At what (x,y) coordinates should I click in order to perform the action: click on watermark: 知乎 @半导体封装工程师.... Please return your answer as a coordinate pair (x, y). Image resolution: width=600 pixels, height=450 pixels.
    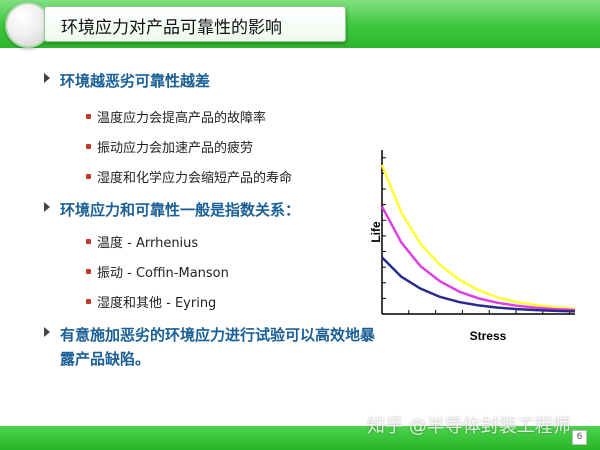
    Looking at the image, I should click on (477, 426).